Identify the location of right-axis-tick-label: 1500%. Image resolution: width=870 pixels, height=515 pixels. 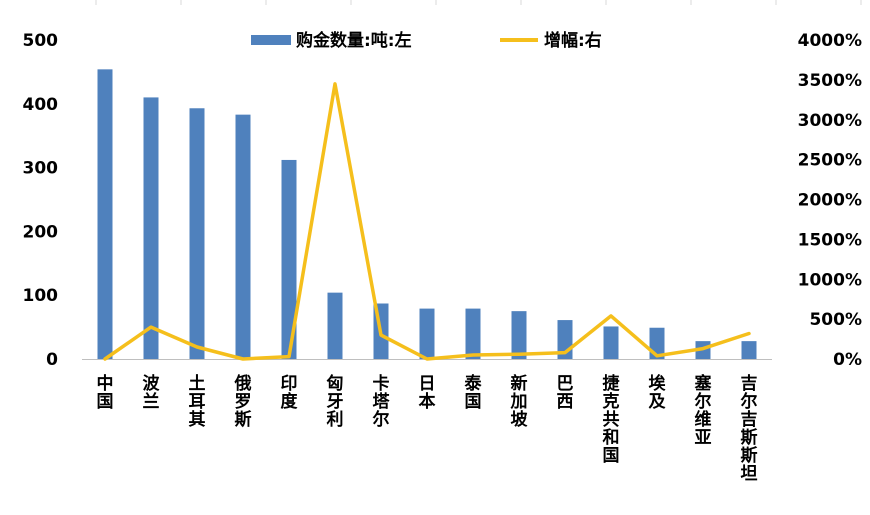
(830, 240).